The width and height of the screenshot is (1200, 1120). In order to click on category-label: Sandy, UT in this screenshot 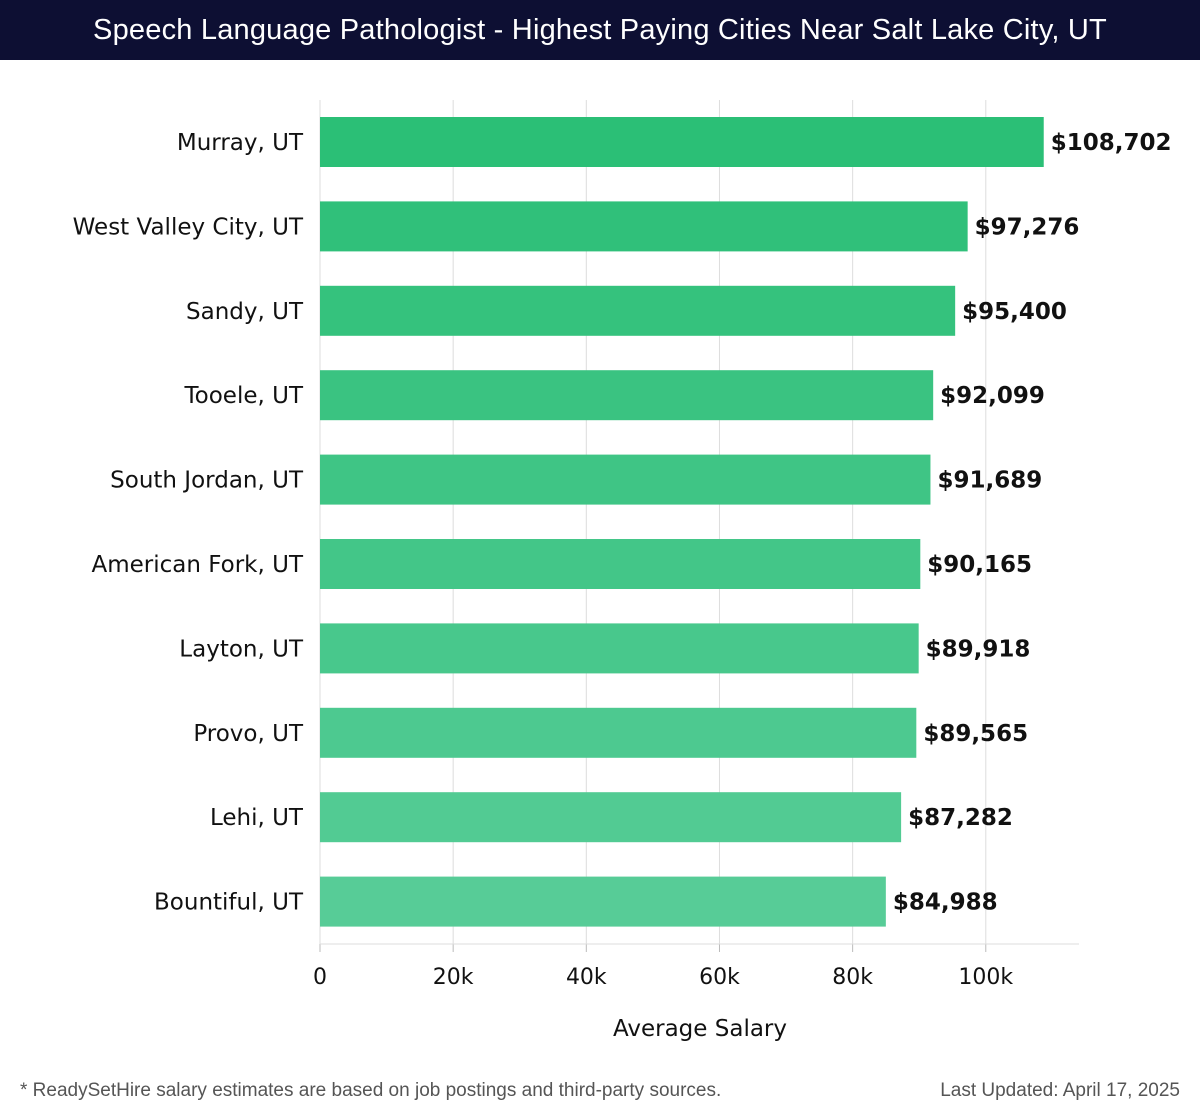, I will do `click(245, 312)`.